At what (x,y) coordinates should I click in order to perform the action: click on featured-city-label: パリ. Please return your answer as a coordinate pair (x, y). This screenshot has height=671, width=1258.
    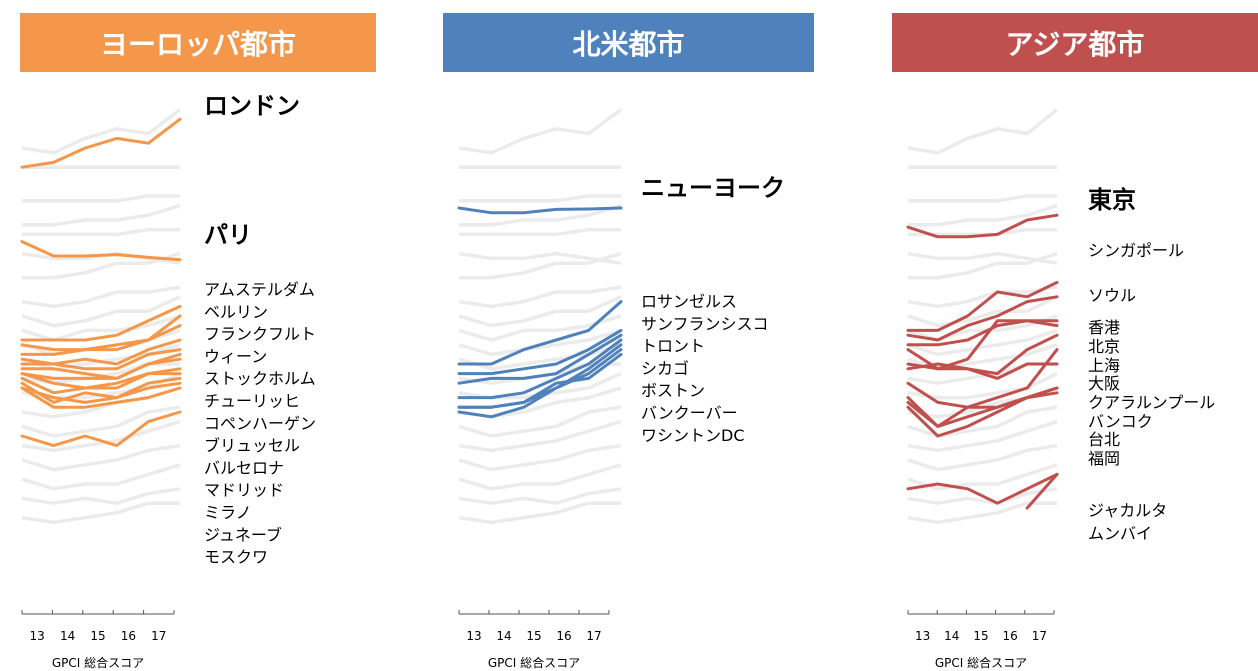
    Looking at the image, I should click on (228, 235).